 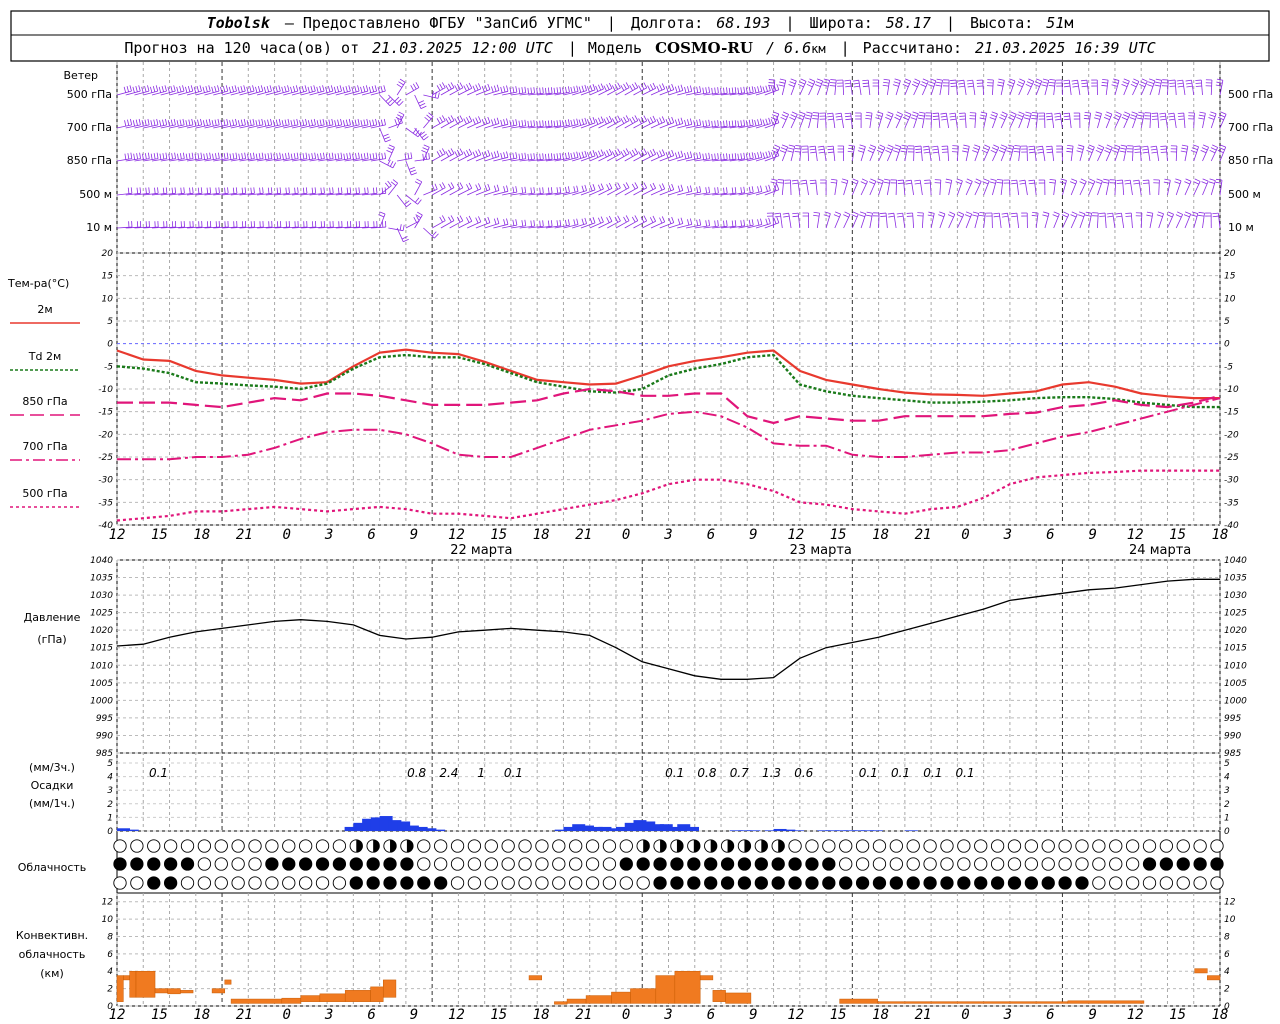 What do you see at coordinates (159, 1015) in the screenshot?
I see `hour-label-bottom: 15` at bounding box center [159, 1015].